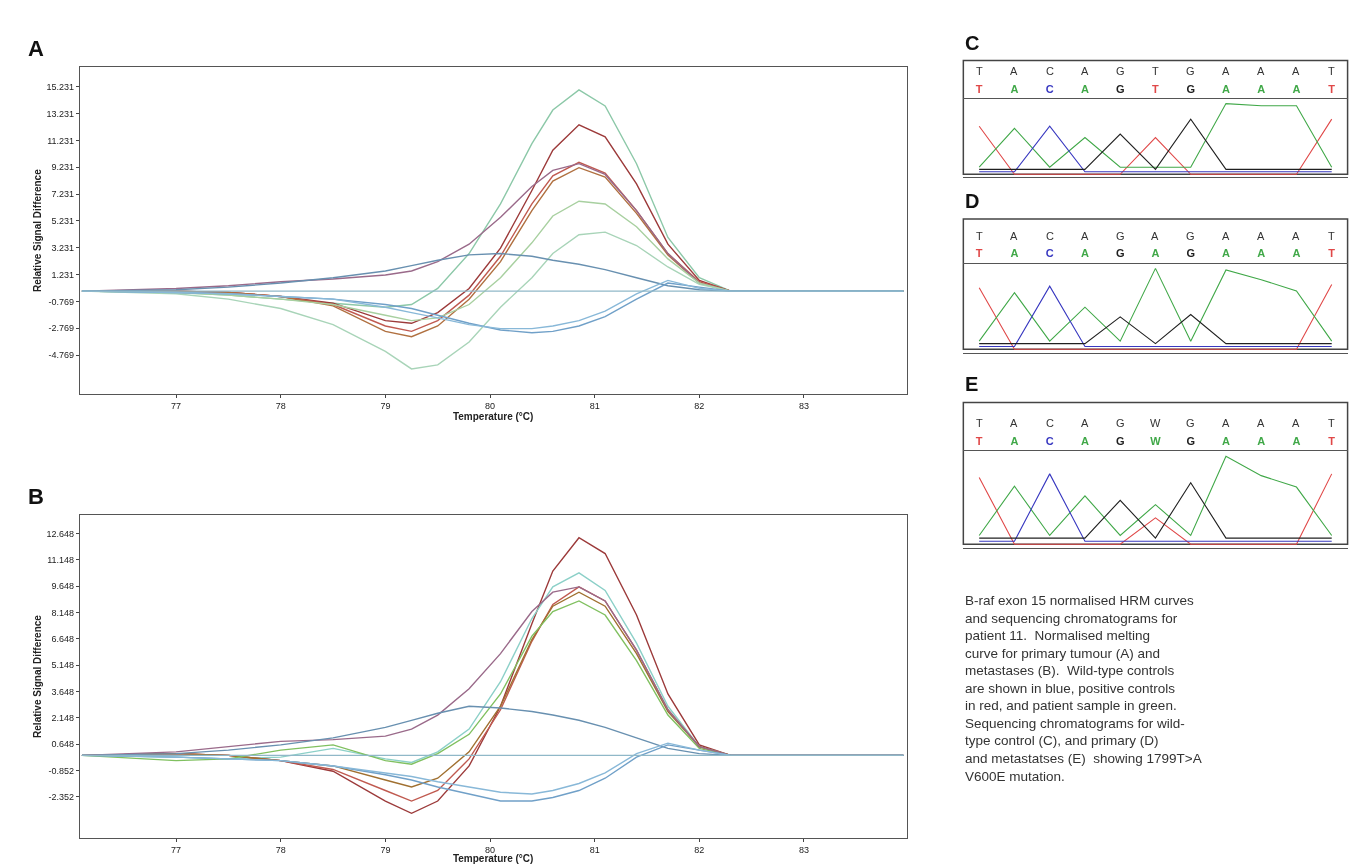  What do you see at coordinates (61, 301) in the screenshot?
I see `y-tick-label: -0.769` at bounding box center [61, 301].